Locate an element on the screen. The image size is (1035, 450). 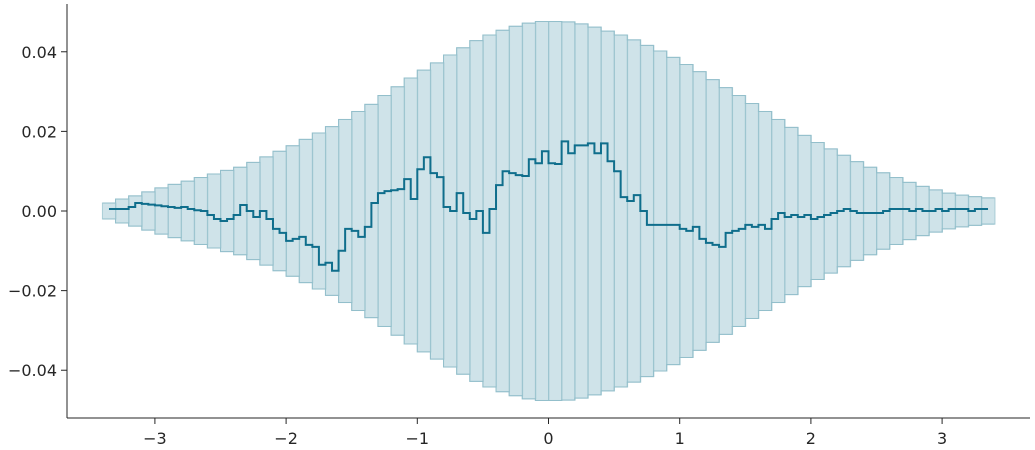
x-tick-label: 1 is located at coordinates (680, 438).